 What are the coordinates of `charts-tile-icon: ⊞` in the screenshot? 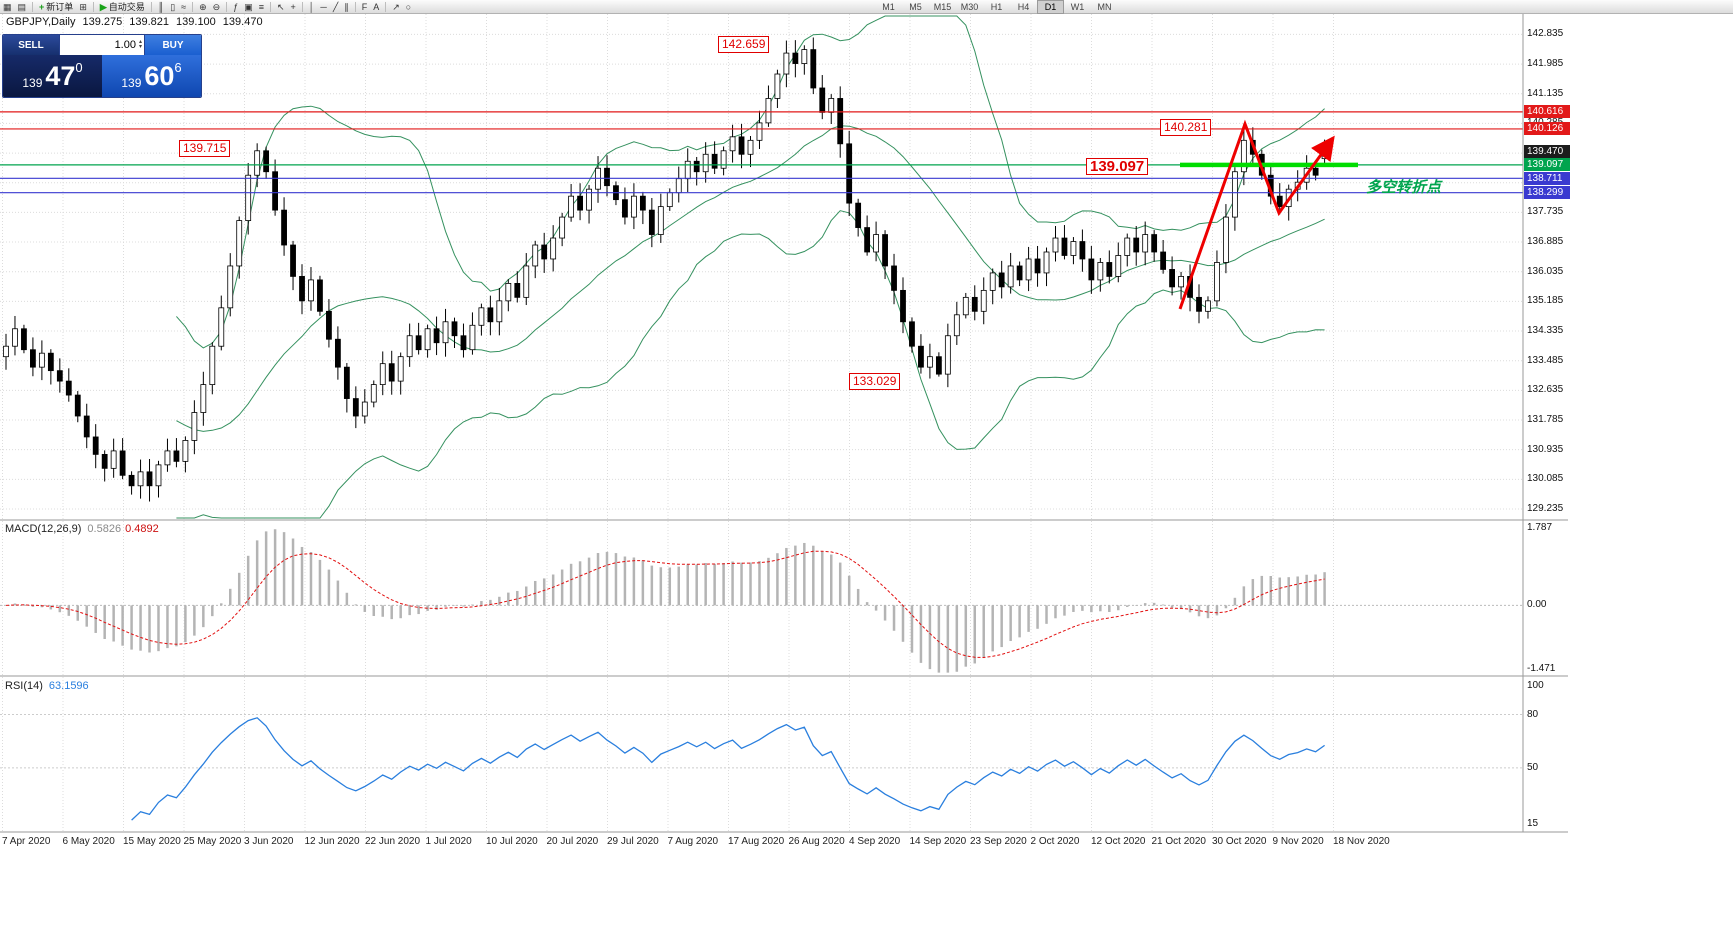 It's located at (83, 6).